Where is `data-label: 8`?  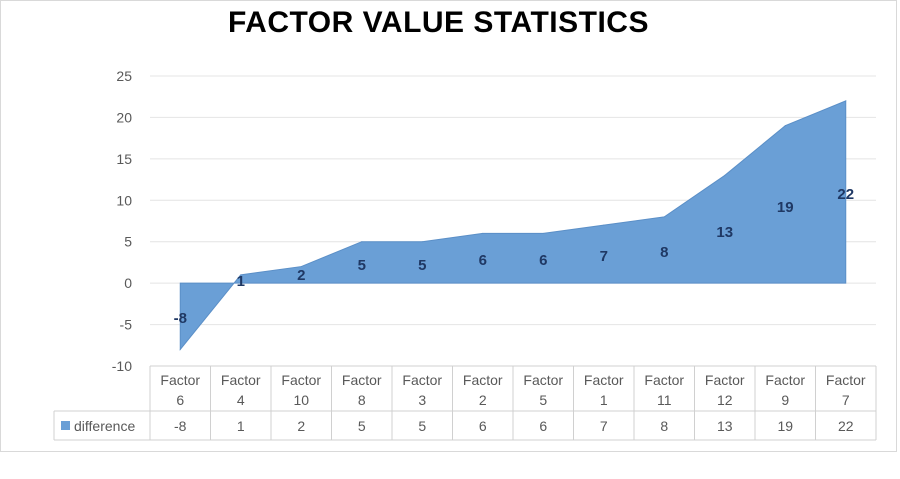 data-label: 8 is located at coordinates (664, 252).